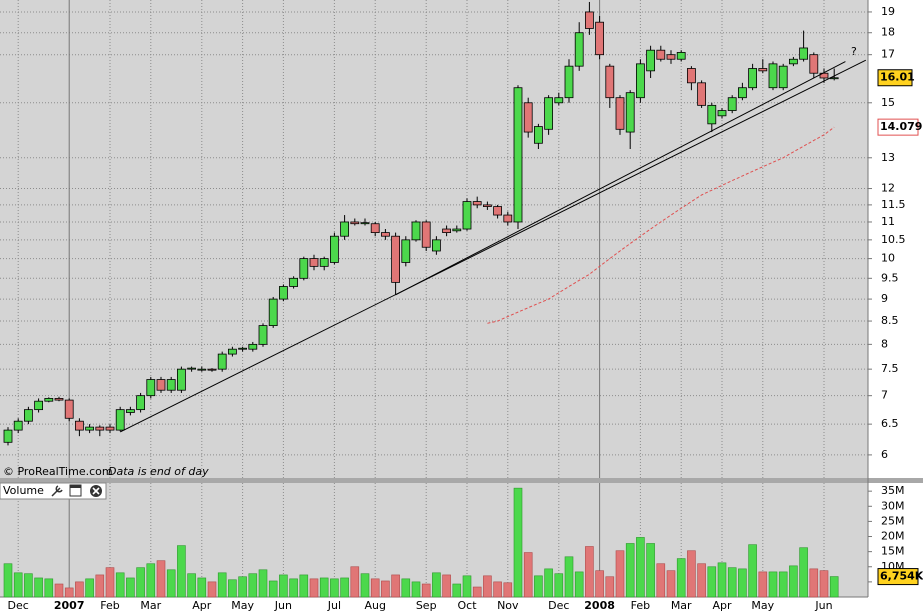 The image size is (923, 614). I want to click on window-bar, so click(75, 486).